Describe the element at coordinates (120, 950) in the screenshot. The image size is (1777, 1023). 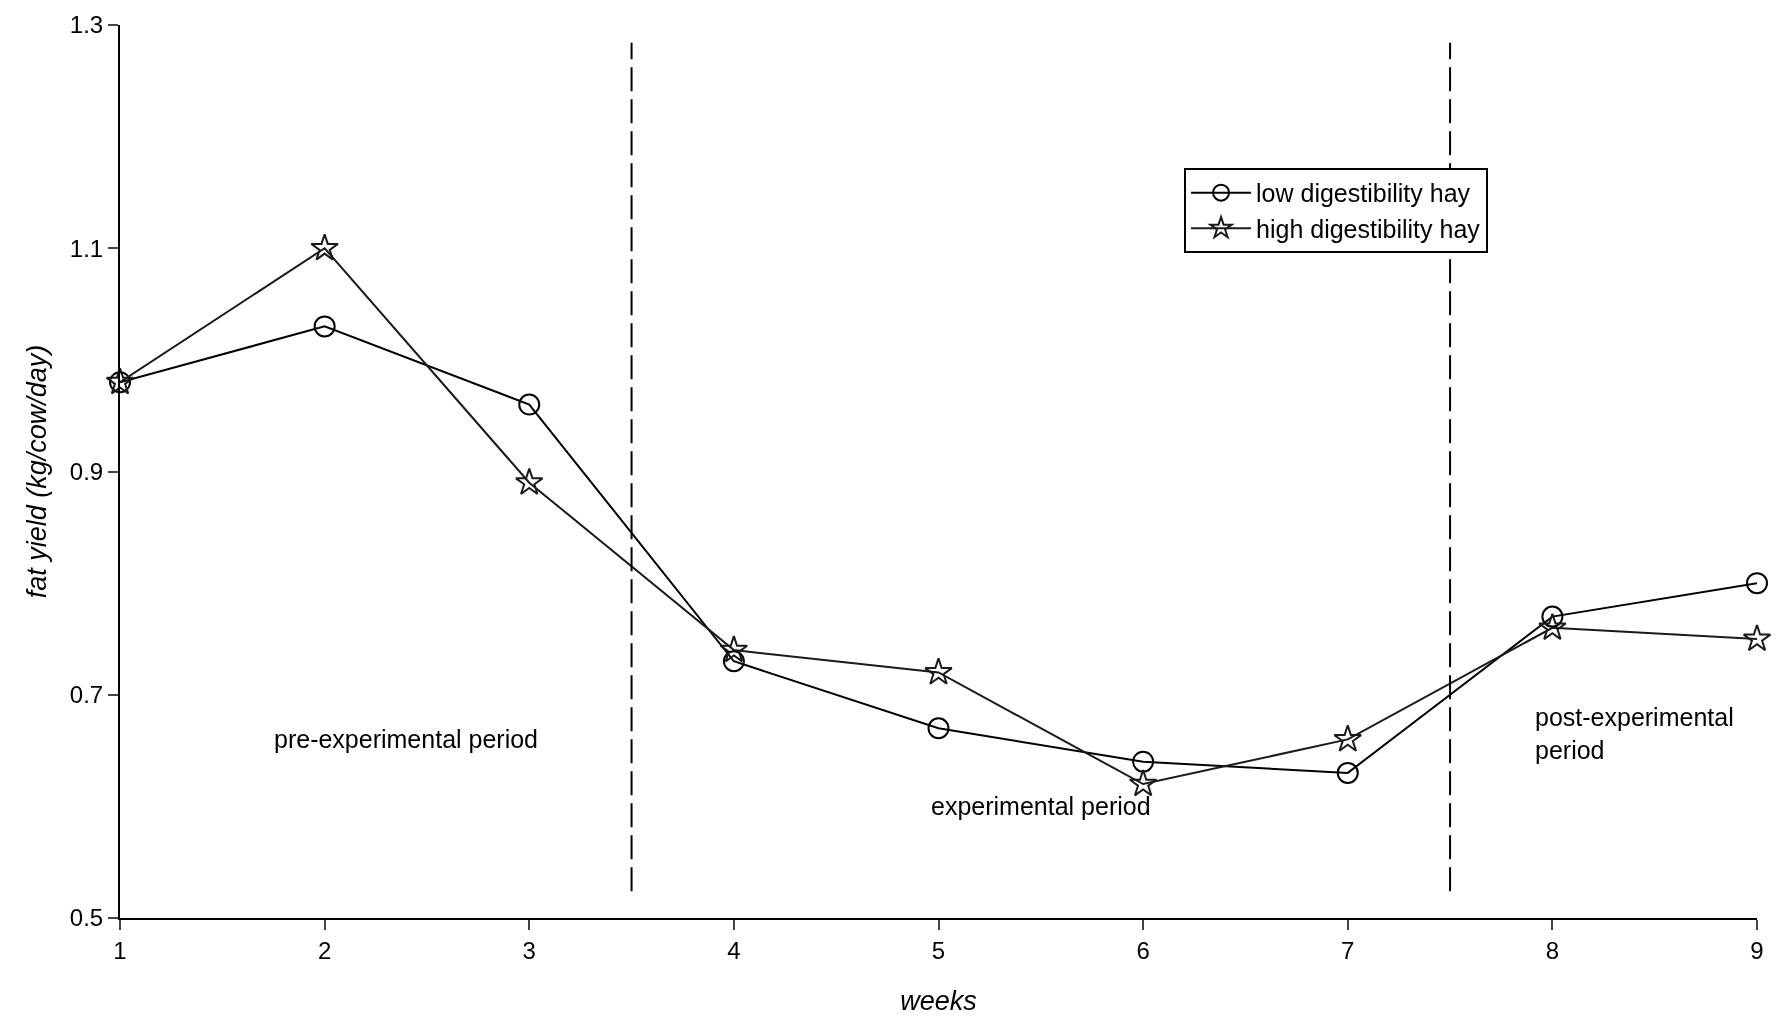
I see `x-tick-label: 1` at that location.